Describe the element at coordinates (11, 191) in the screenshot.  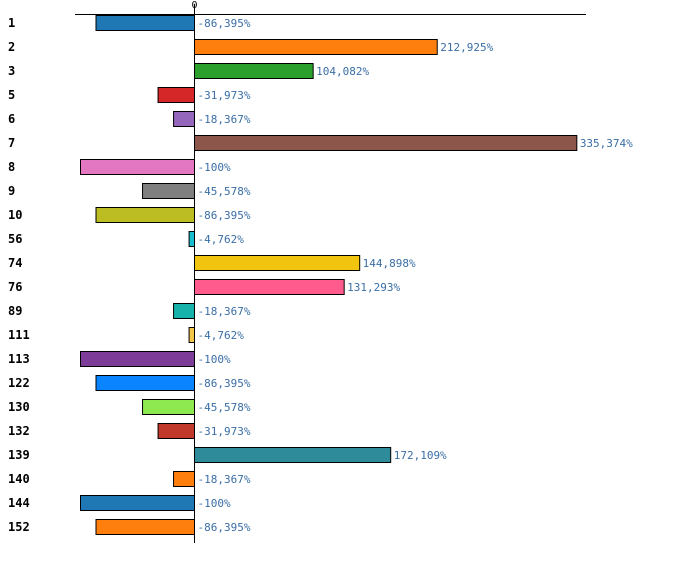
I see `category-label: 9` at that location.